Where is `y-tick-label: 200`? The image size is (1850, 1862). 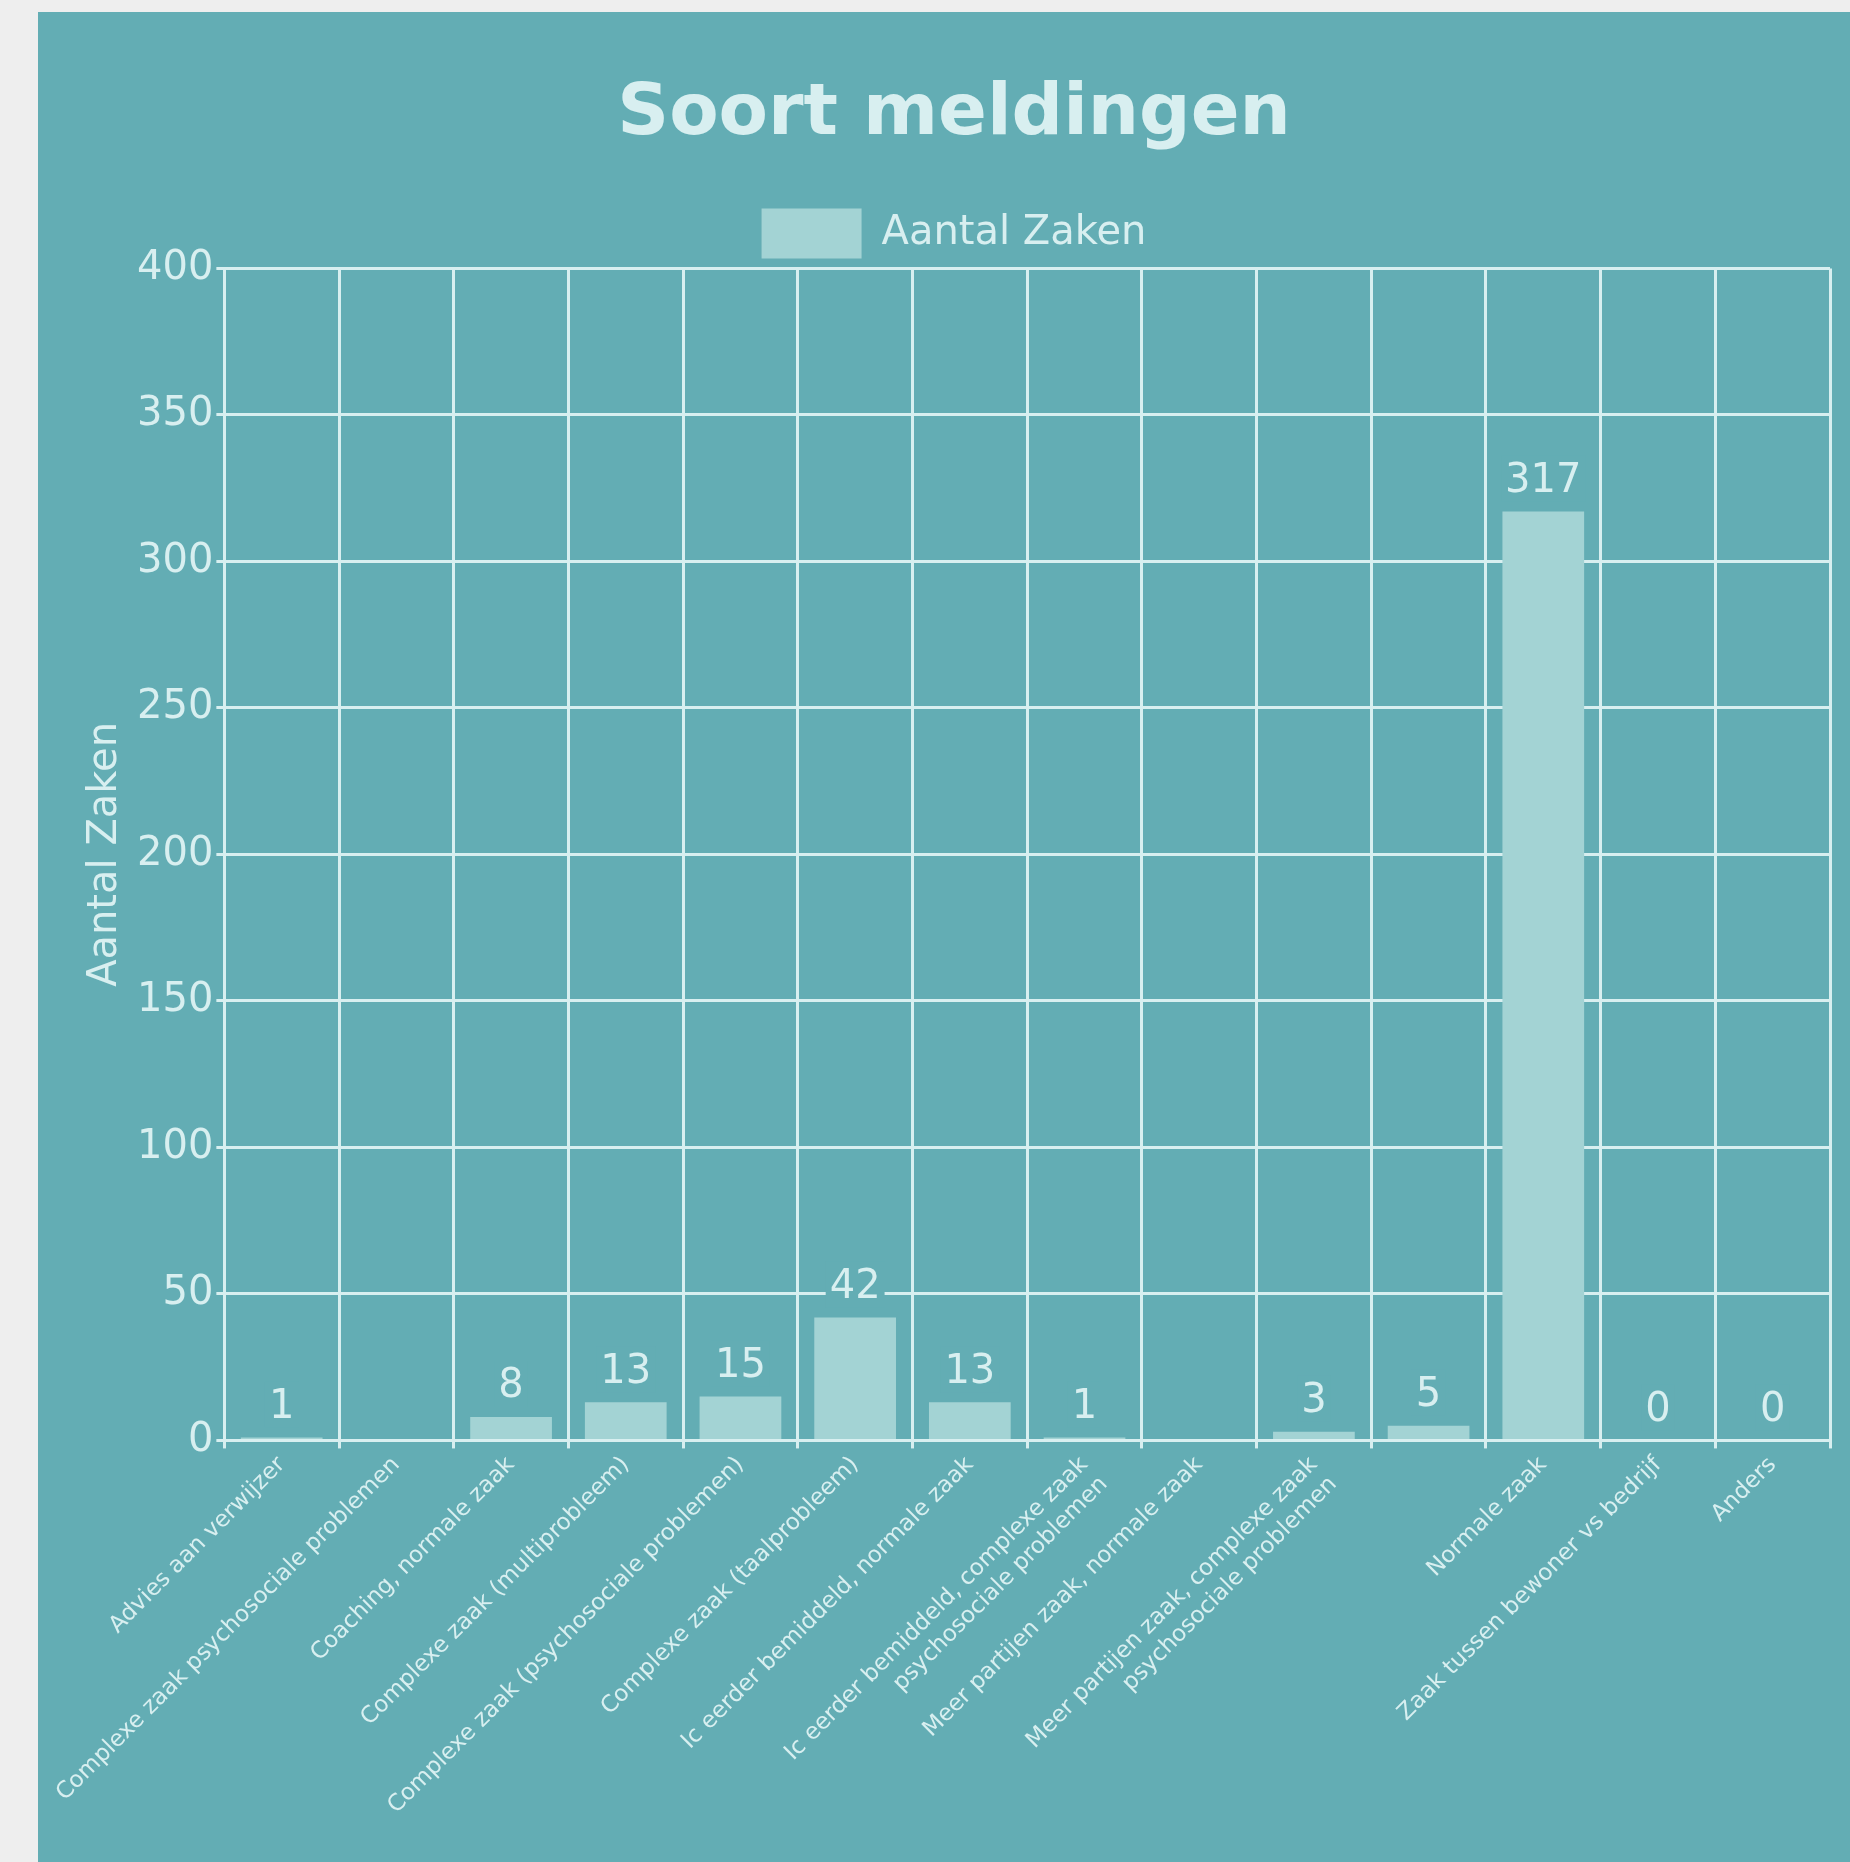 y-tick-label: 200 is located at coordinates (175, 850).